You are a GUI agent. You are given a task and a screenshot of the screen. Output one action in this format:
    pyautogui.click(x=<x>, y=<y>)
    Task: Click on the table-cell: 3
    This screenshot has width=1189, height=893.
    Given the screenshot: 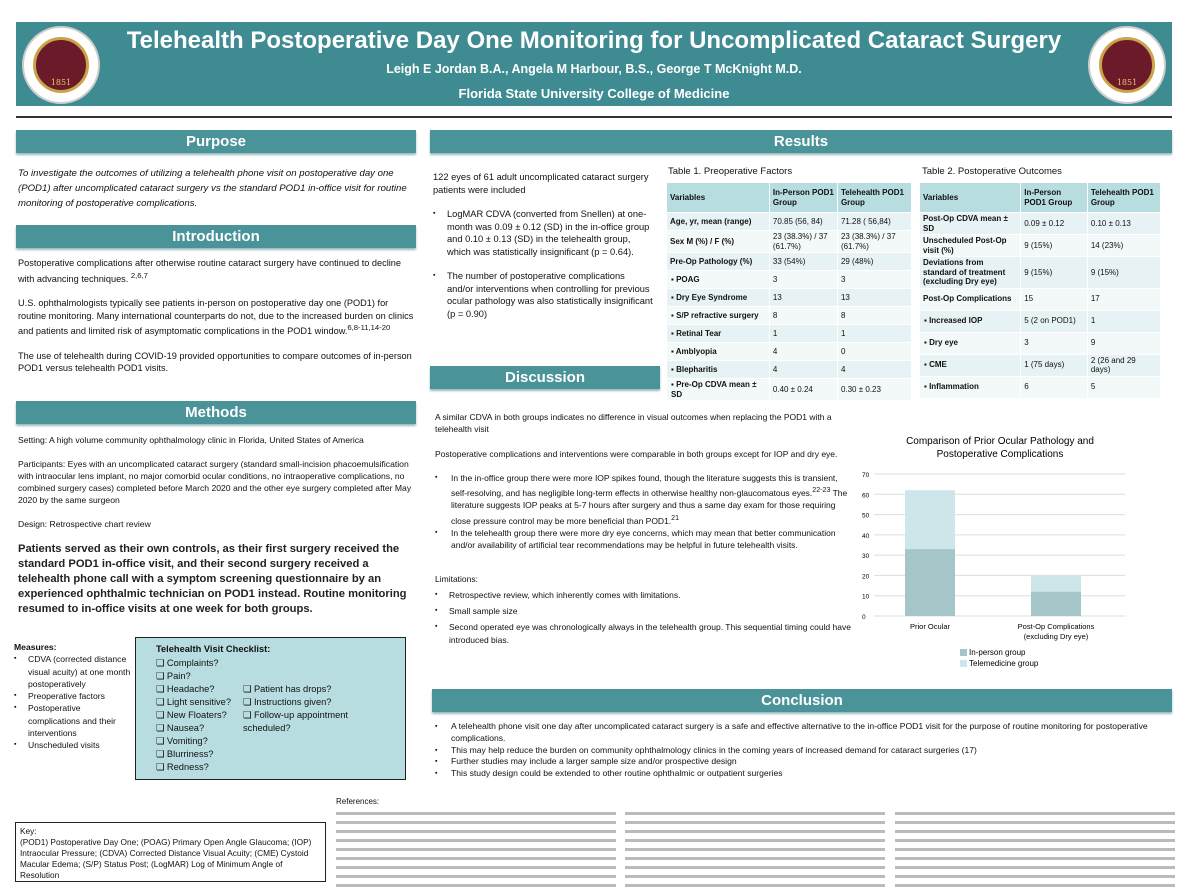 What is the action you would take?
    pyautogui.click(x=1054, y=343)
    